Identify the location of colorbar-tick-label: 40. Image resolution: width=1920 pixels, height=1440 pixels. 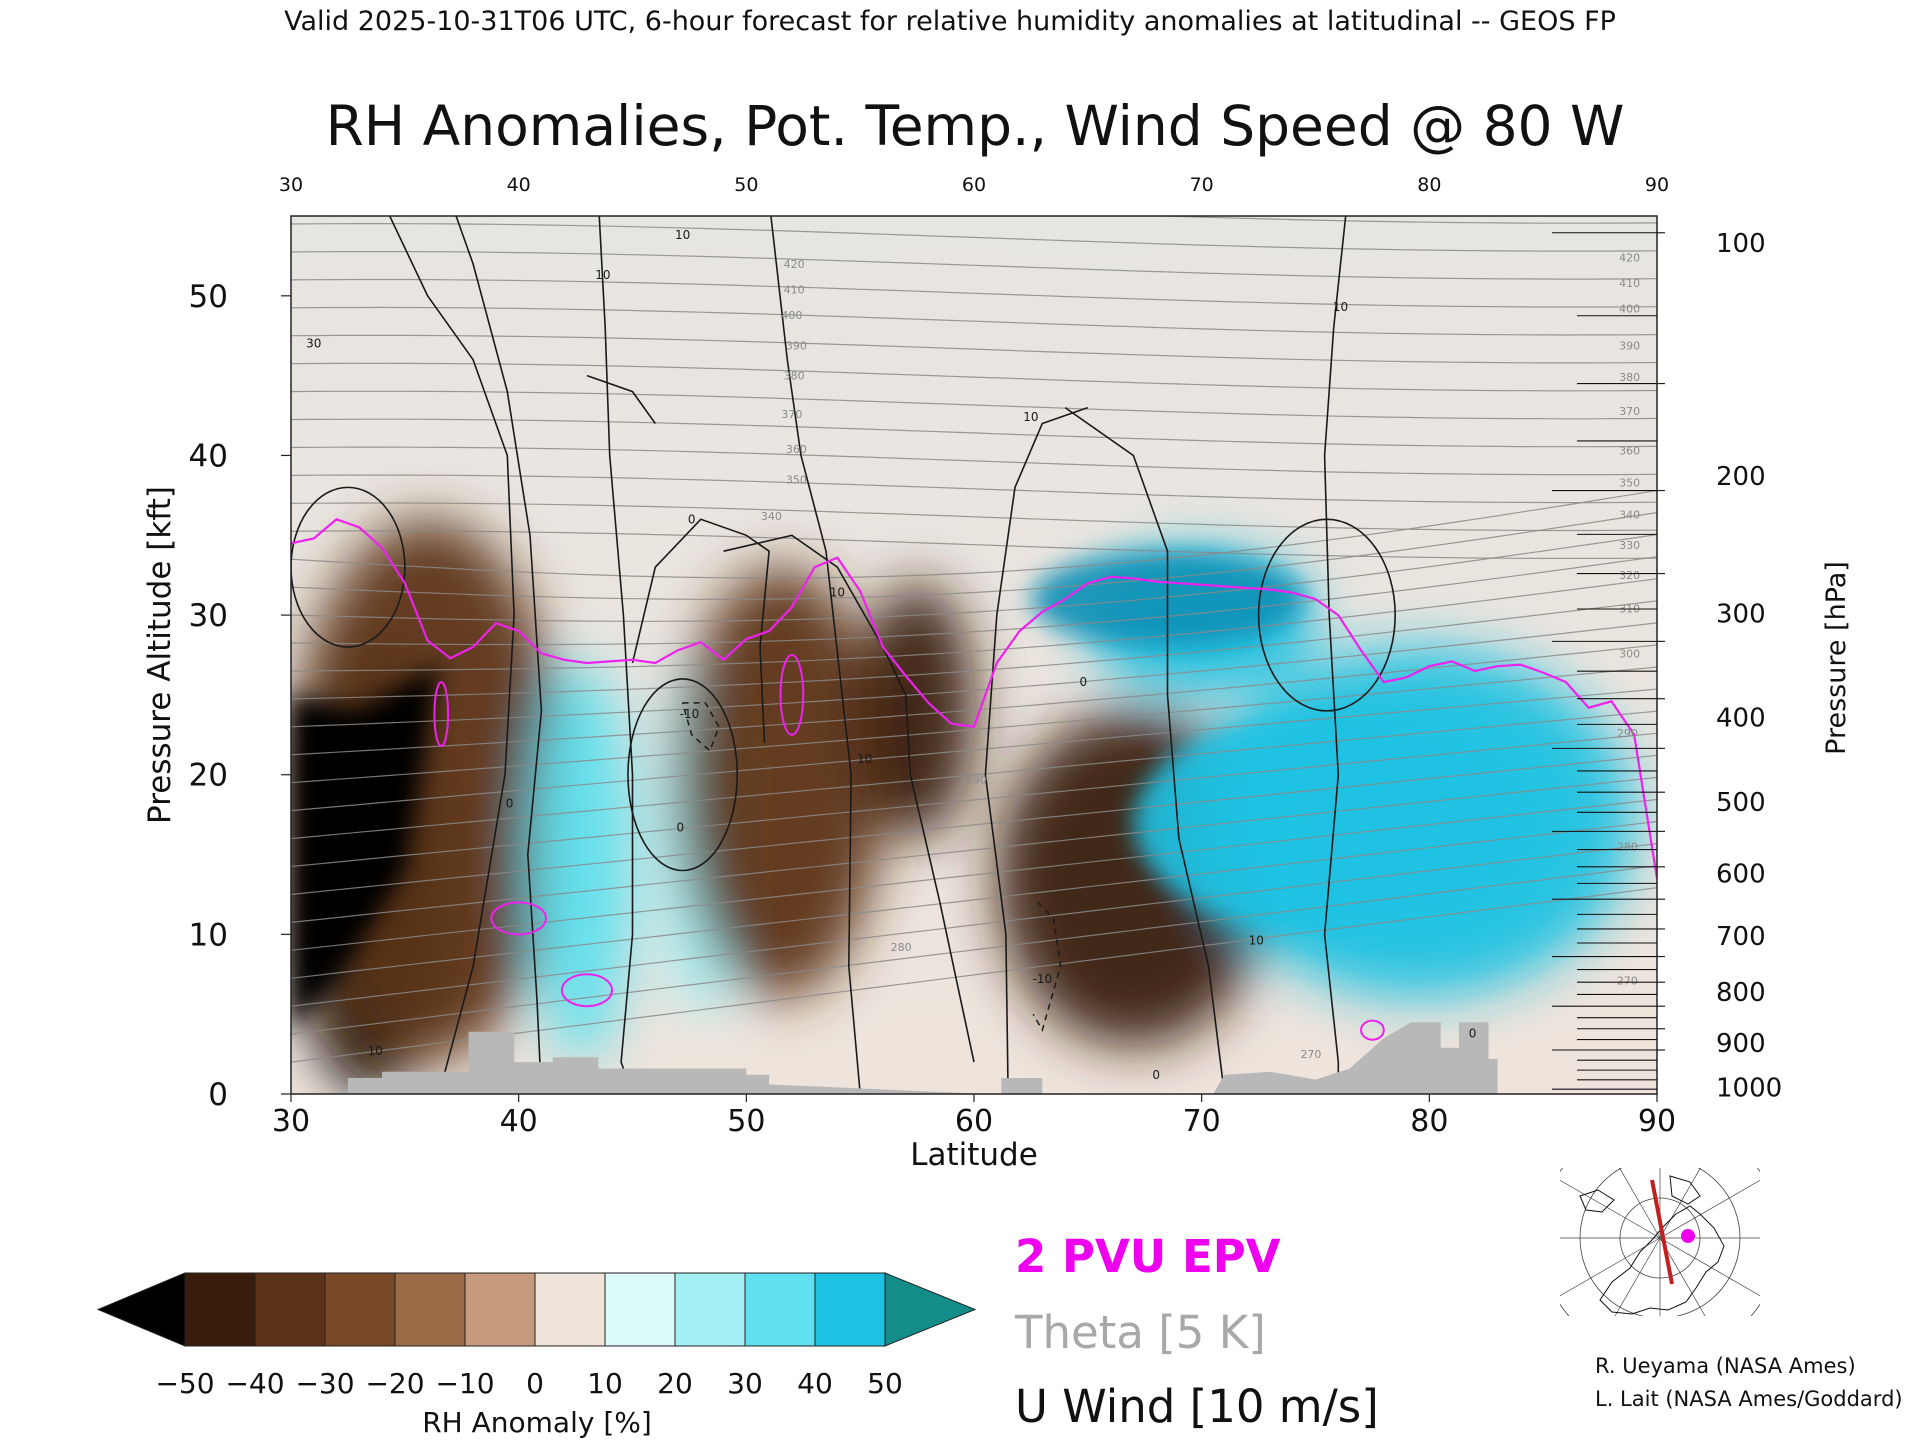
(815, 1383).